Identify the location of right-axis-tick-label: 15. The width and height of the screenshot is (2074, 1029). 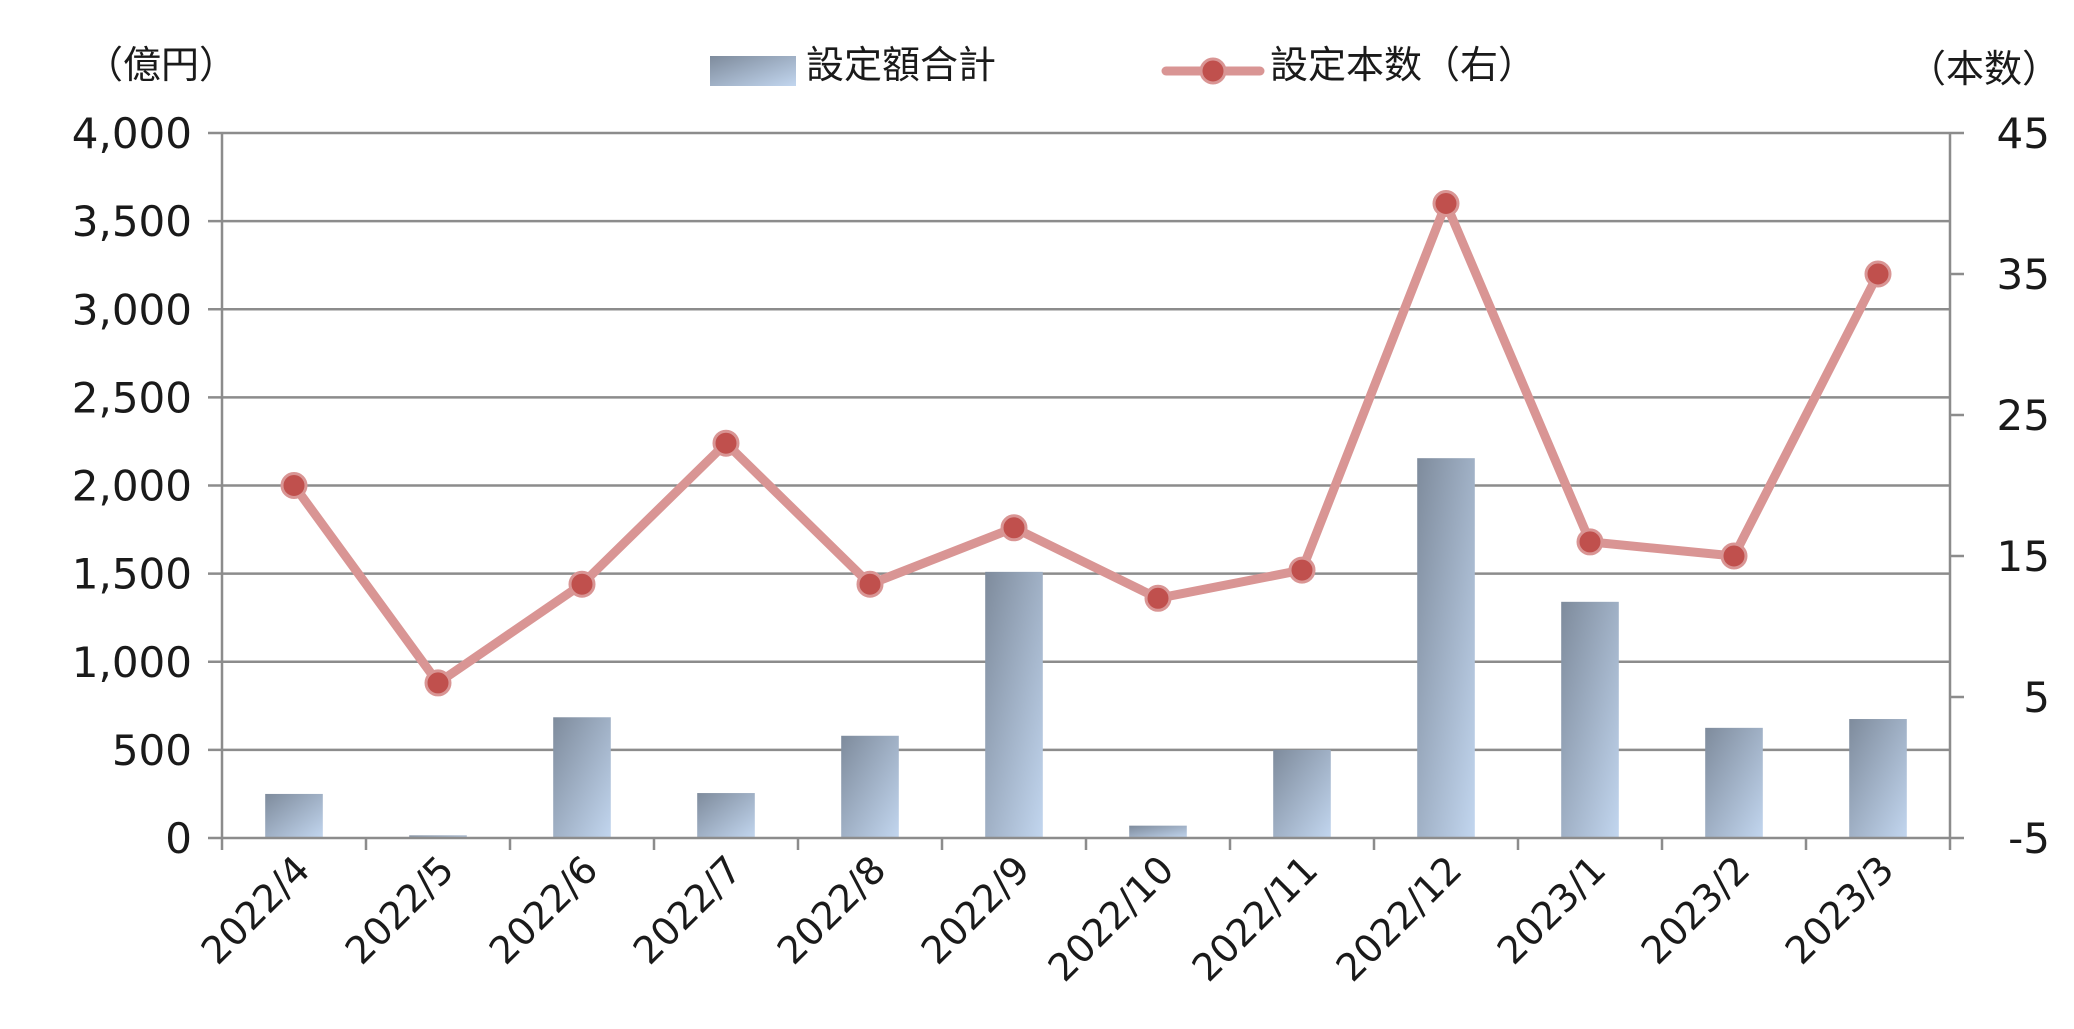
(2023, 556).